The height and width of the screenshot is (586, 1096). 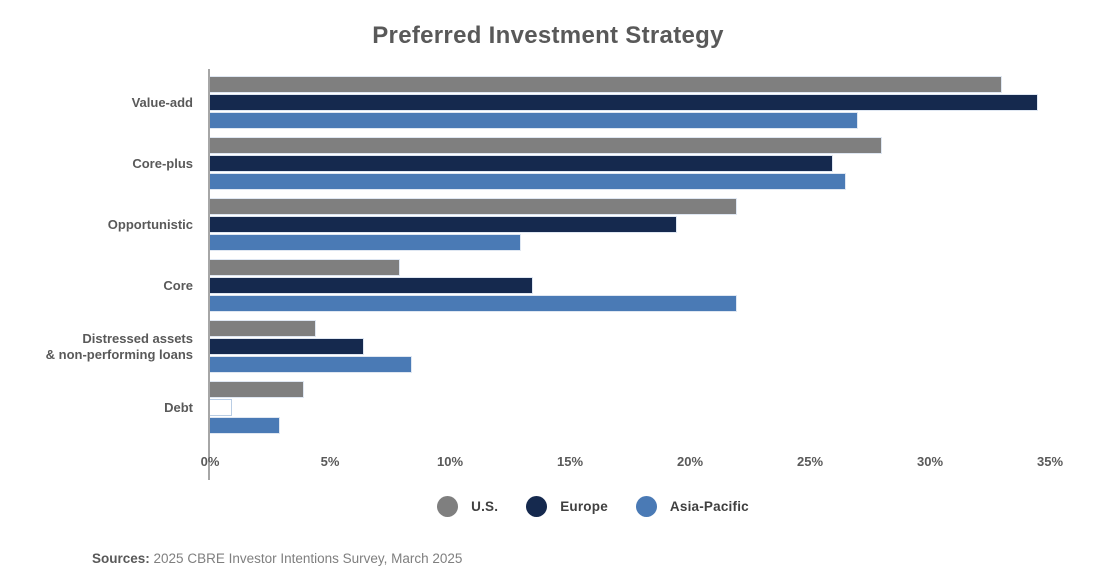 I want to click on legend-item-u-s: U.S., so click(x=467, y=506).